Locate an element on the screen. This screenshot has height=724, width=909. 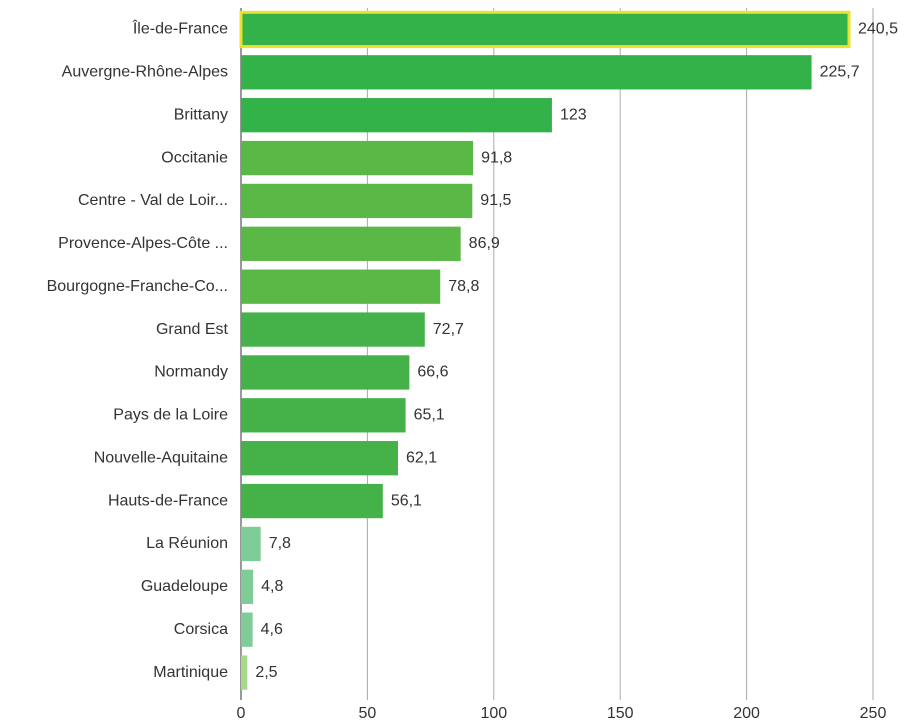
y-tick-label: Hauts-de-France is located at coordinates (168, 500).